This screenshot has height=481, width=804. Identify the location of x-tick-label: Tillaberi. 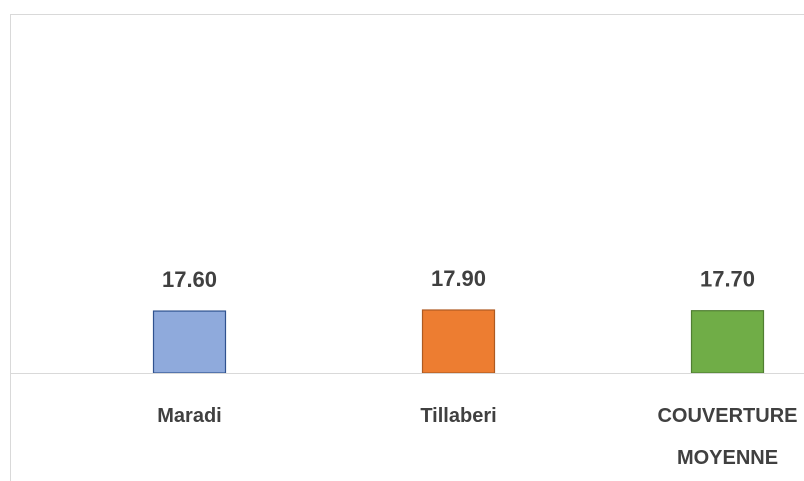
(458, 416).